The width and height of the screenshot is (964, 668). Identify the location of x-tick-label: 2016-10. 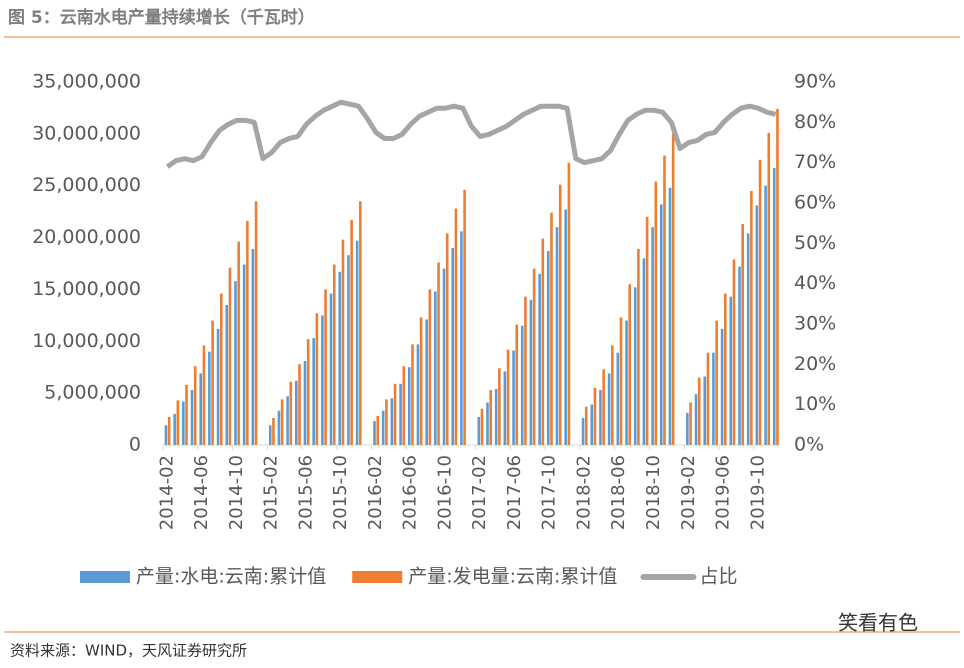
(444, 492).